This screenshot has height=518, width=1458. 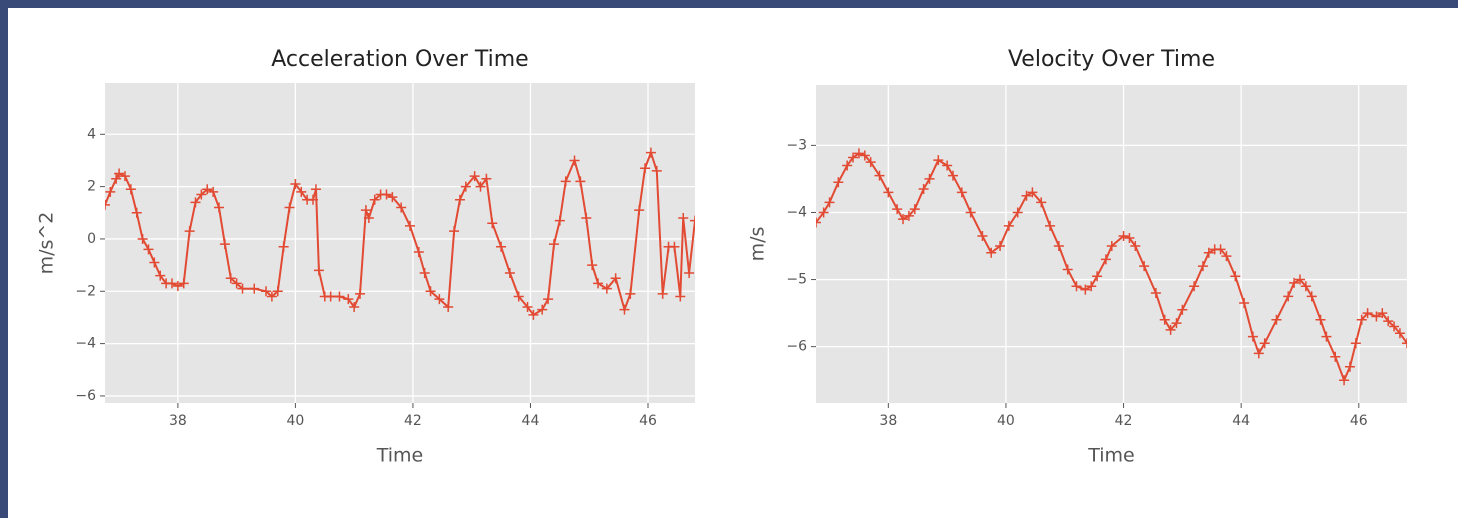 What do you see at coordinates (91, 239) in the screenshot?
I see `y-tick-label: 0` at bounding box center [91, 239].